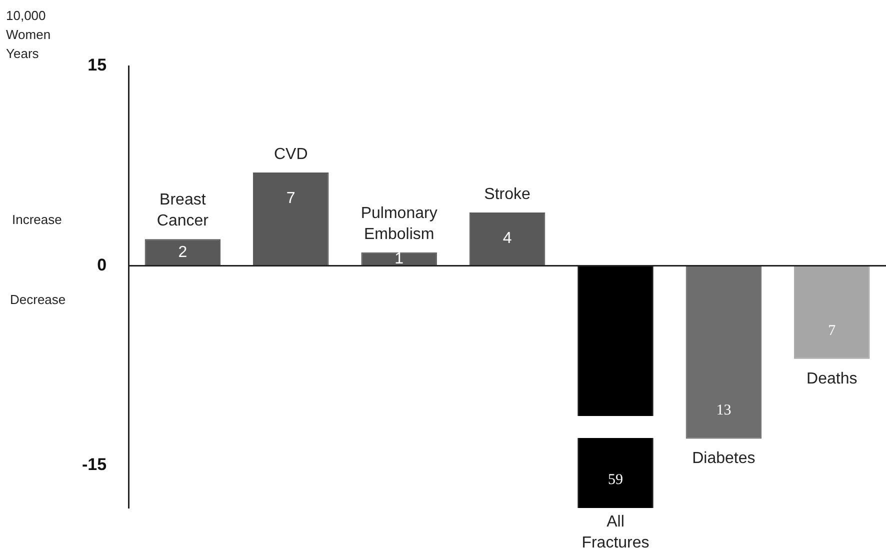 The width and height of the screenshot is (886, 560). I want to click on data-label: 1, so click(399, 259).